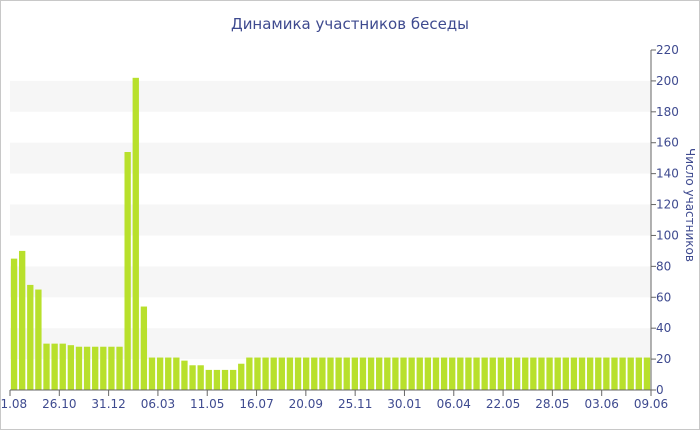 The width and height of the screenshot is (700, 430). What do you see at coordinates (158, 404) in the screenshot?
I see `x-tick-label: 06.03` at bounding box center [158, 404].